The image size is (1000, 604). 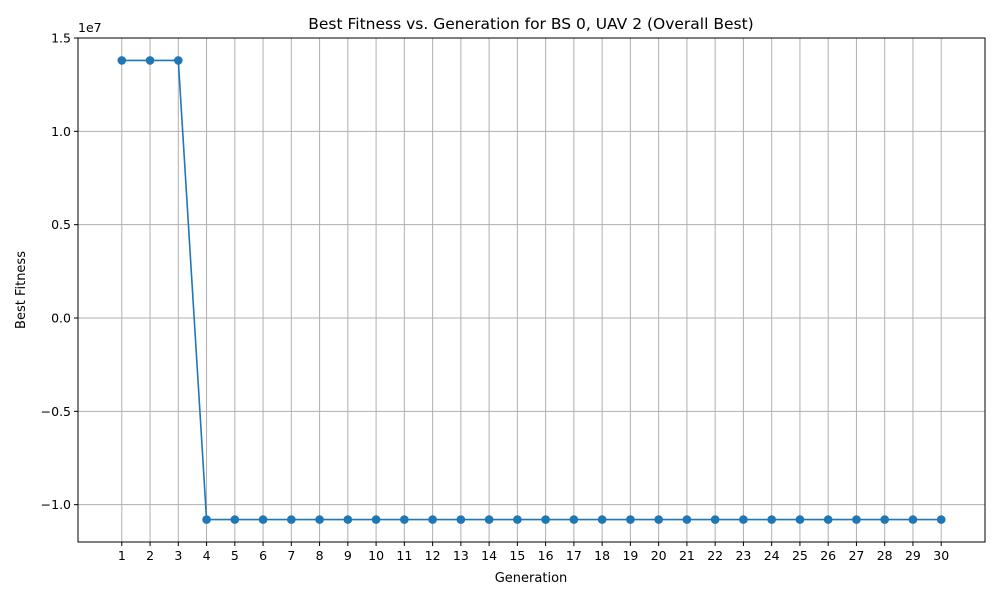 I want to click on x-tick-label: 28, so click(x=885, y=555).